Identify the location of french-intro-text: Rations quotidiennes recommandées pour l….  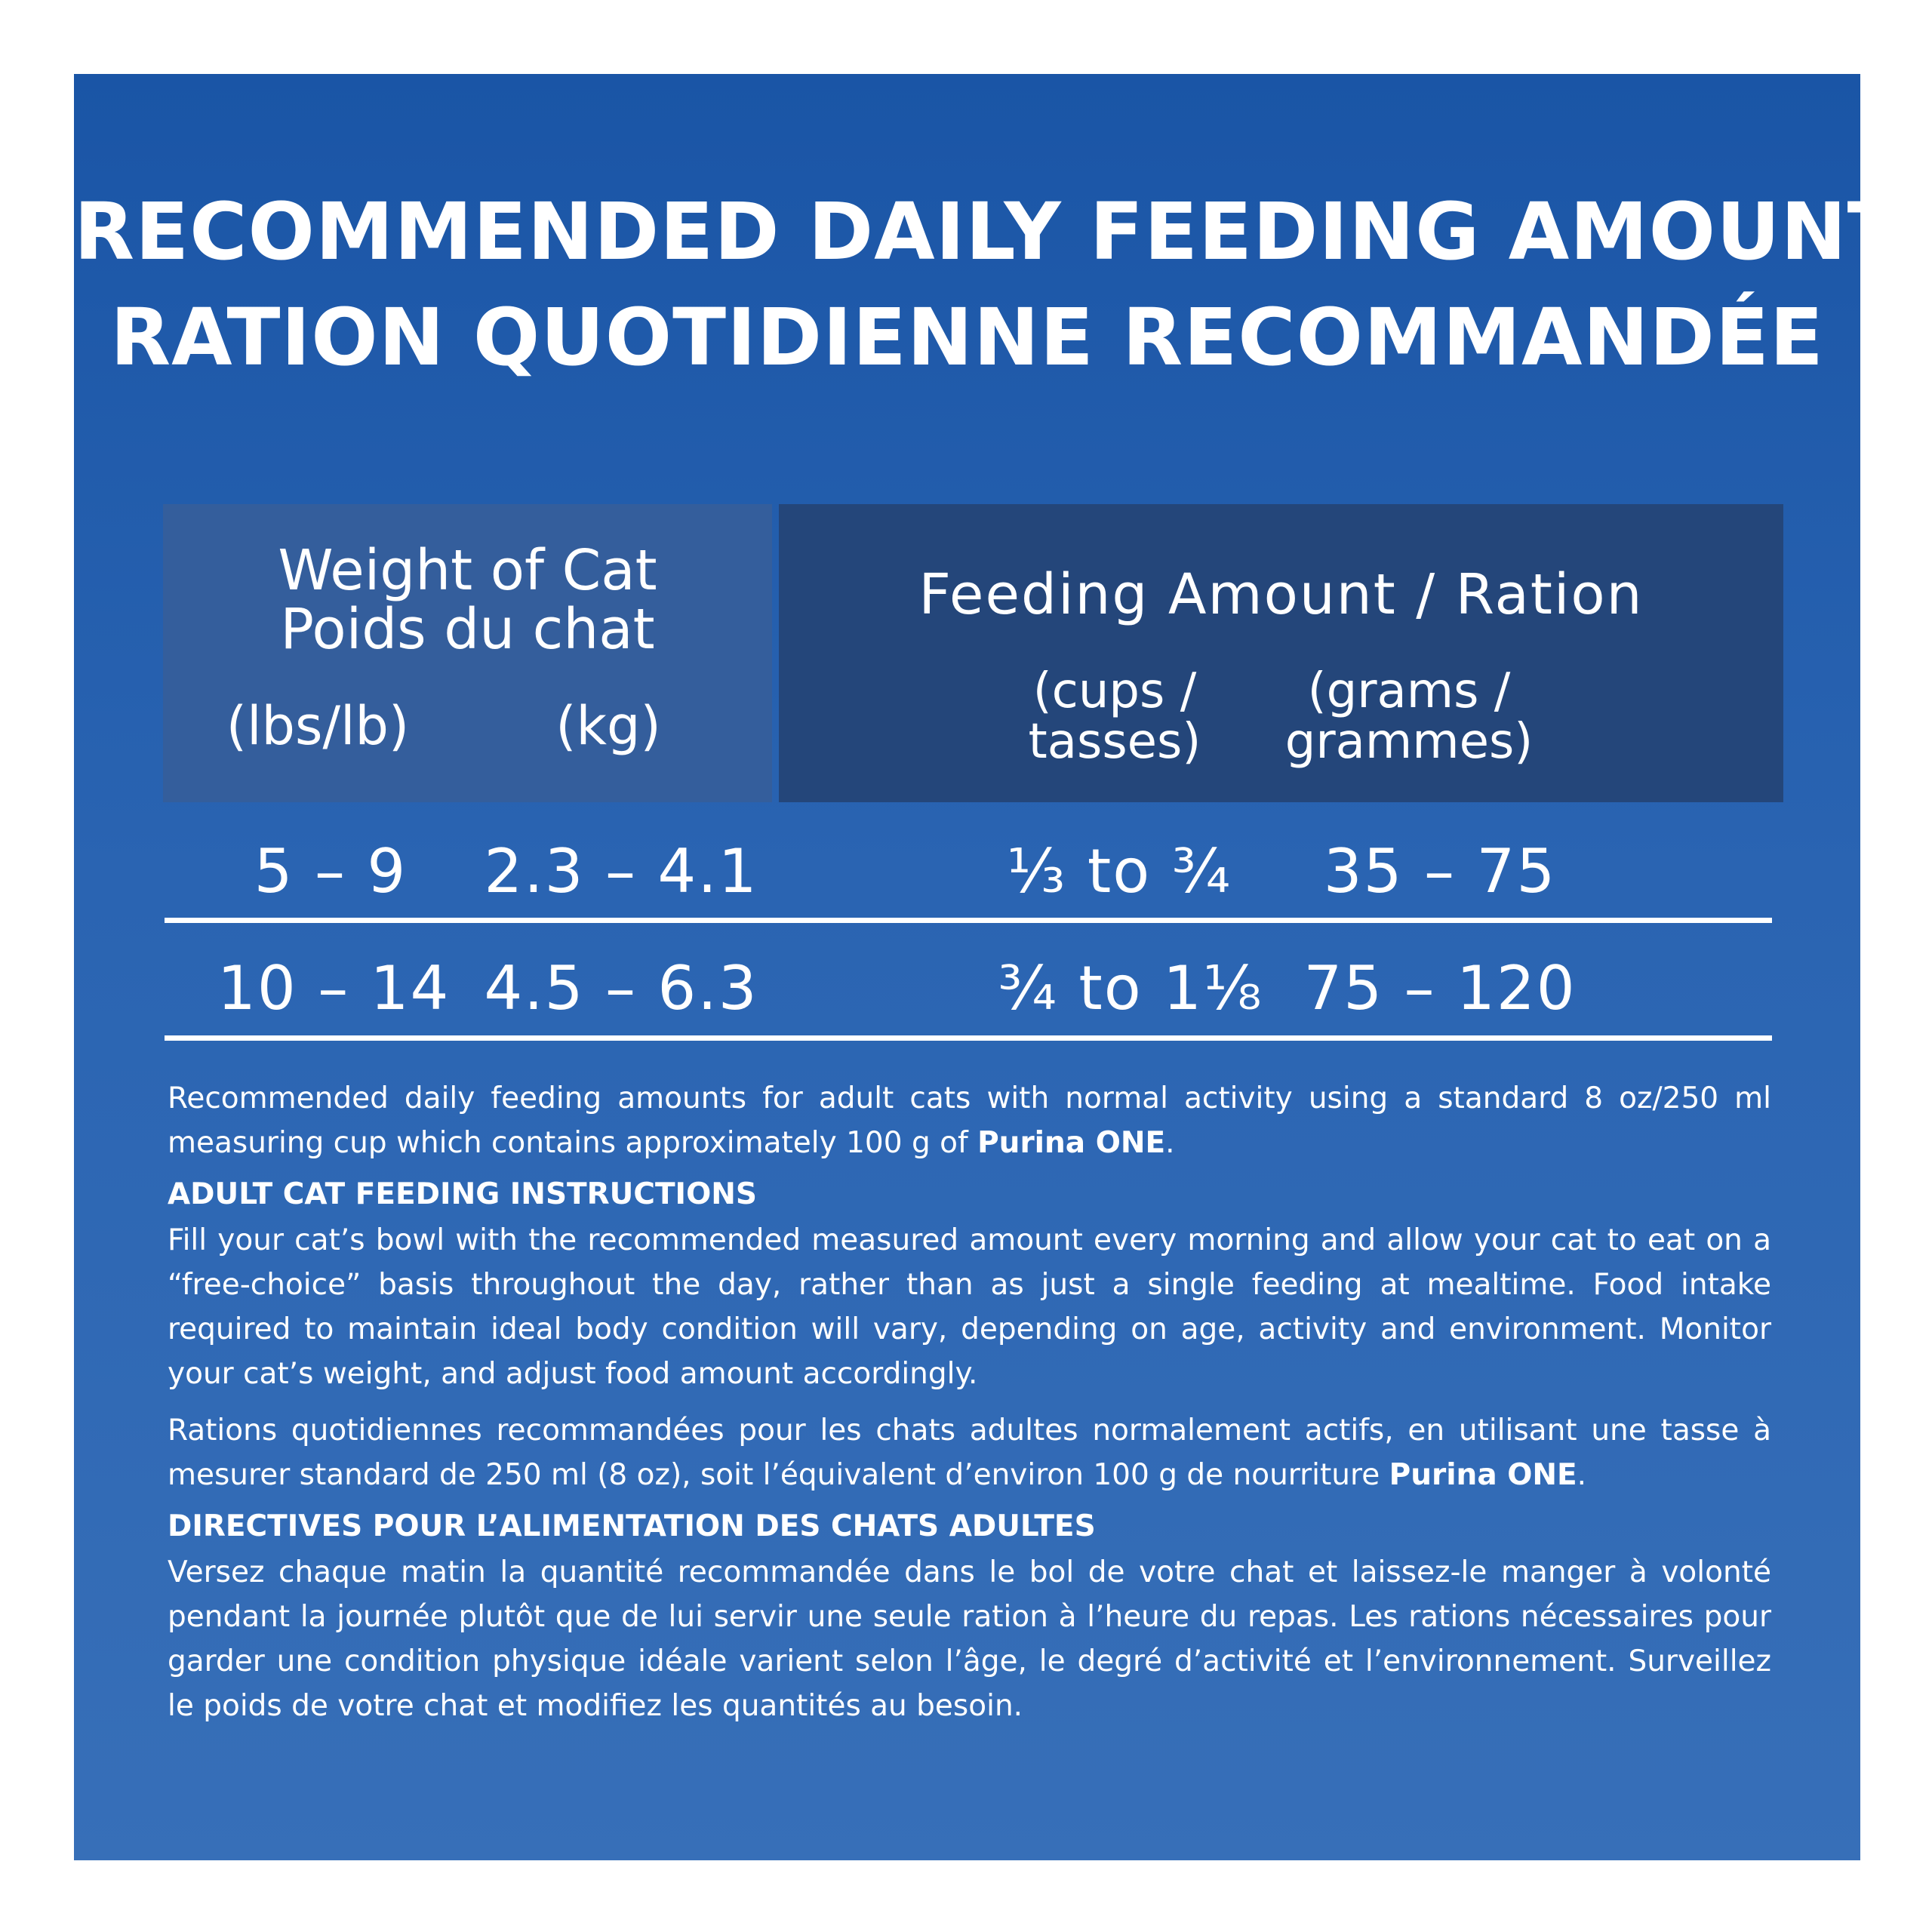
(969, 1453).